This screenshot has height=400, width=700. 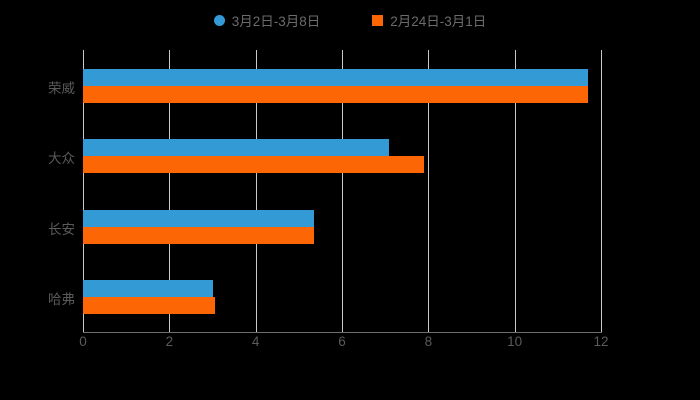 I want to click on legend-item-series-1: 2月24日-3月1日, so click(x=429, y=20).